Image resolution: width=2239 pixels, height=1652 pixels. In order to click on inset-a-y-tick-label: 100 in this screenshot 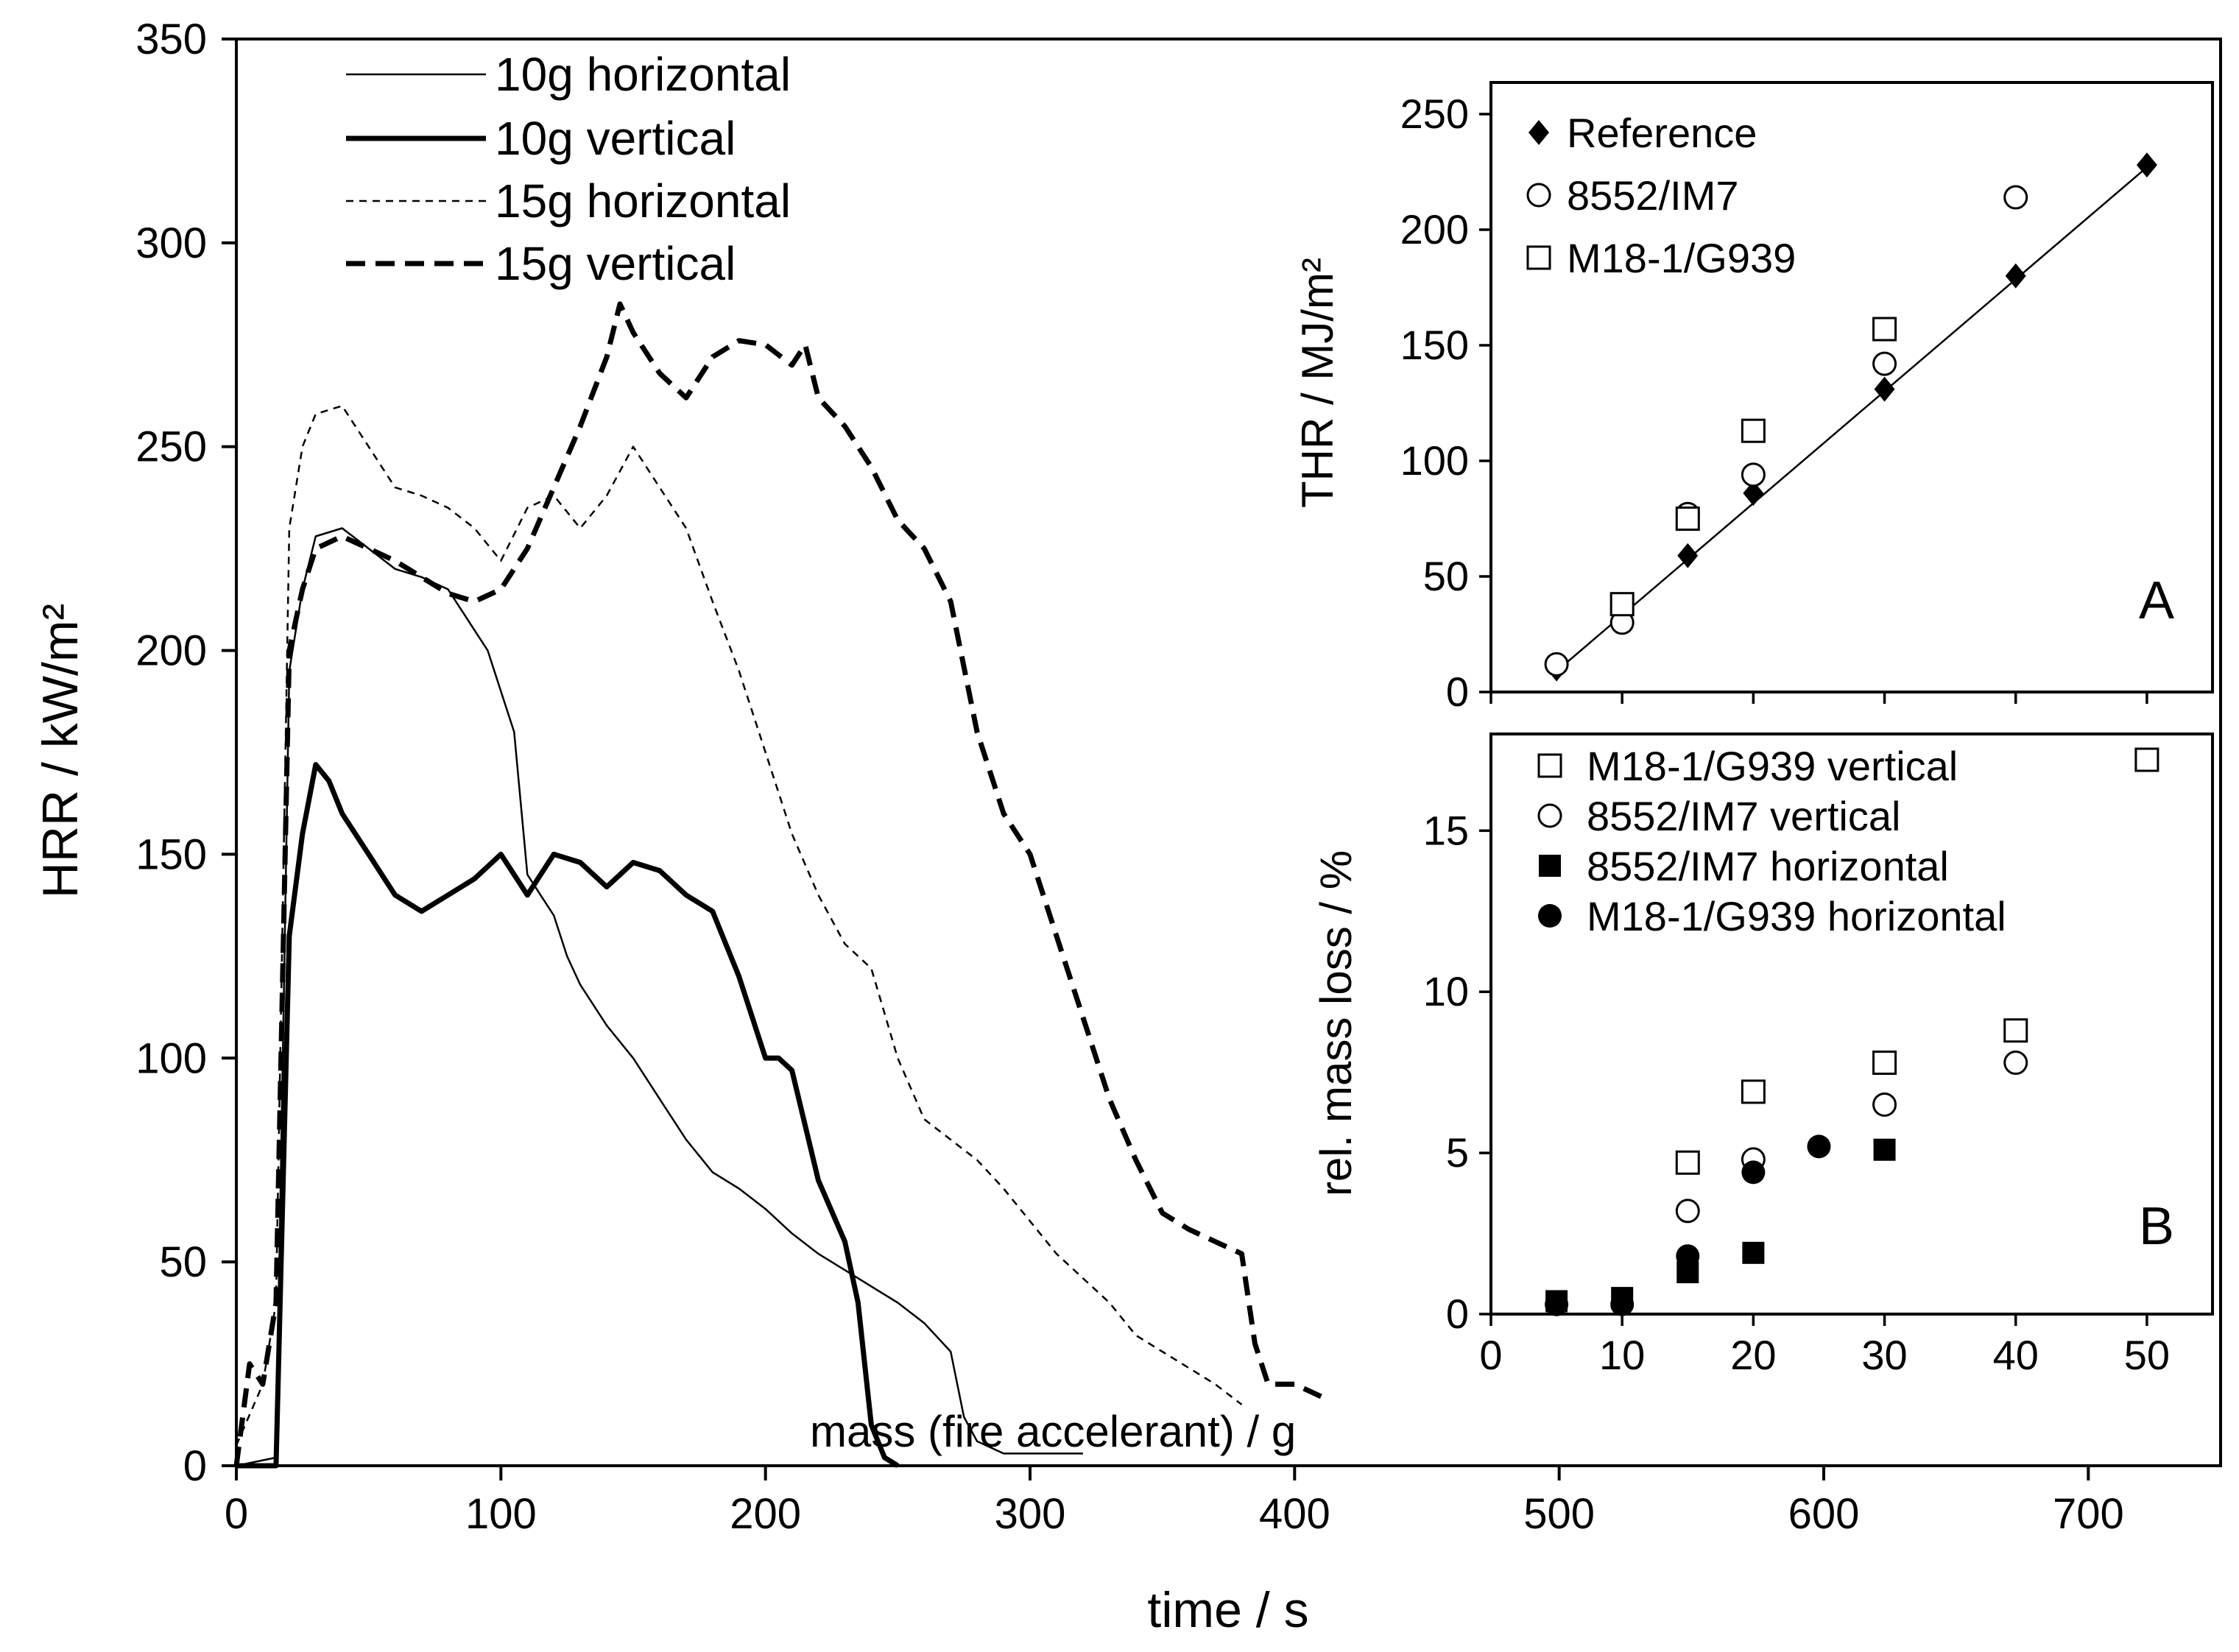, I will do `click(1434, 460)`.